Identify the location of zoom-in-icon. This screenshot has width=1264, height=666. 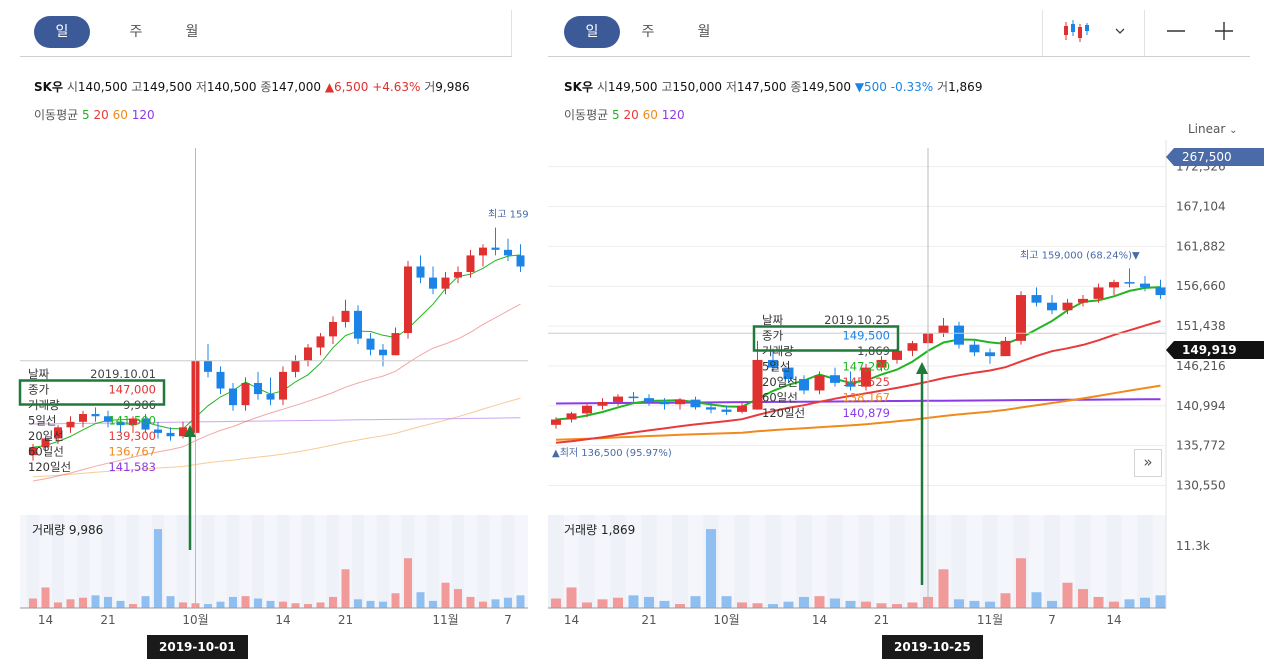
(1224, 31).